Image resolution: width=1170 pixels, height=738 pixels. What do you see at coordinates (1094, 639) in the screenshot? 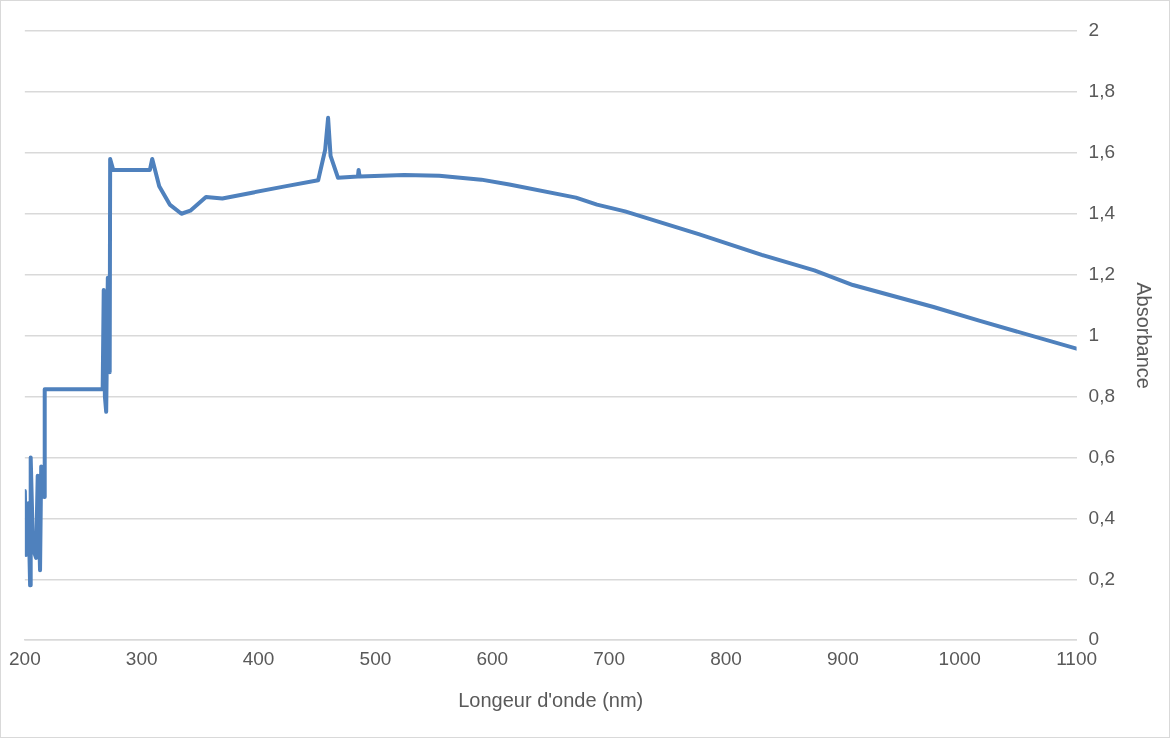
I see `y2-tick-label: 0` at bounding box center [1094, 639].